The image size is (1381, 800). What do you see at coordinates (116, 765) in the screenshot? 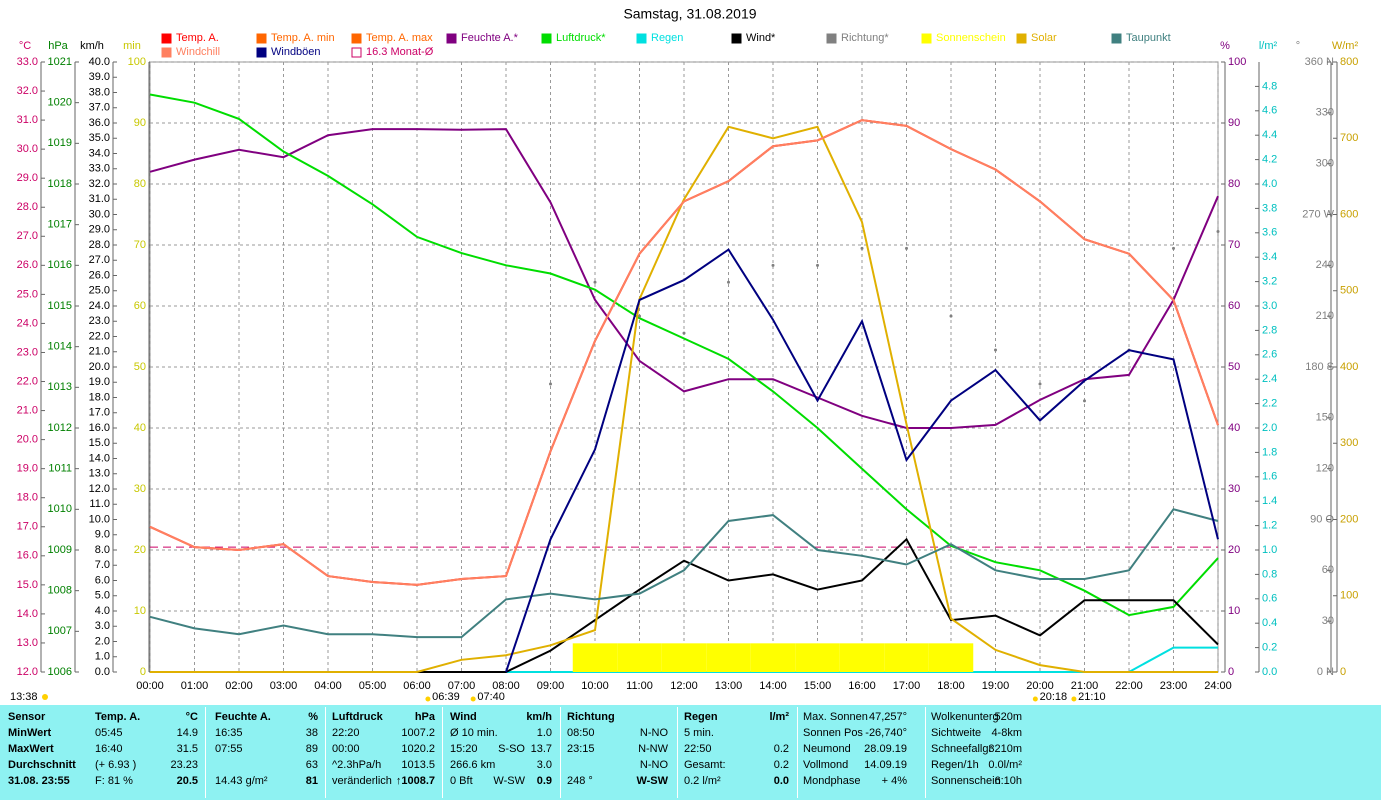
I see `table-cell: (+ 6.93 )` at bounding box center [116, 765].